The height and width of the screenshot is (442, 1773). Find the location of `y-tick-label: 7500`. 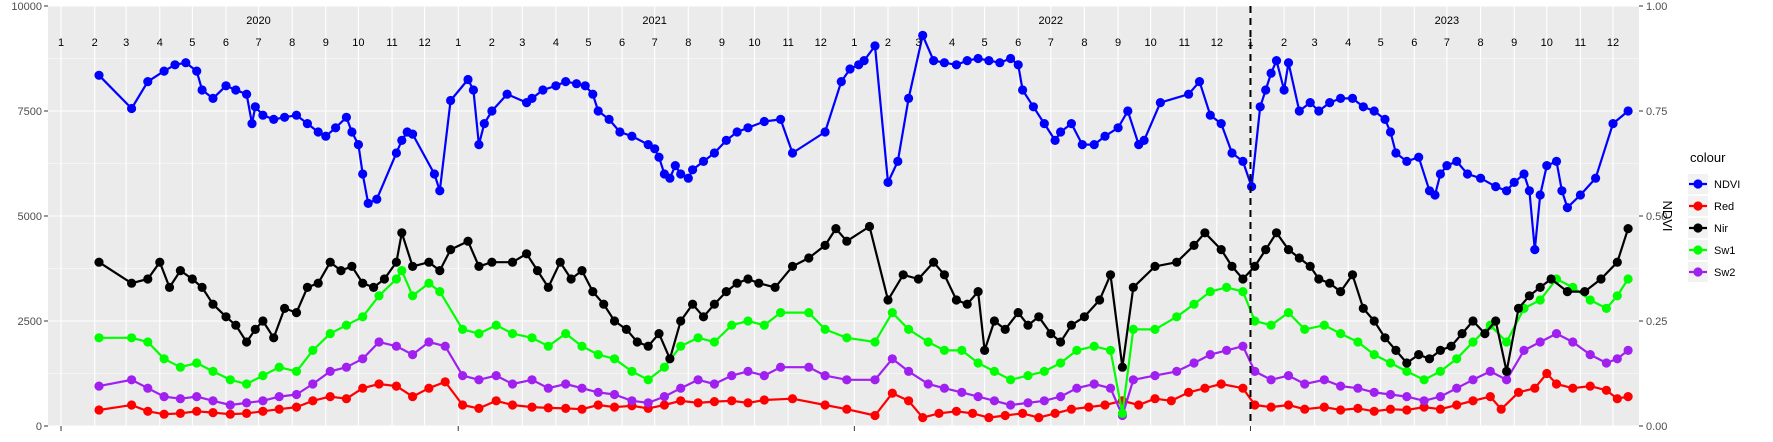

y-tick-label: 7500 is located at coordinates (30, 112).